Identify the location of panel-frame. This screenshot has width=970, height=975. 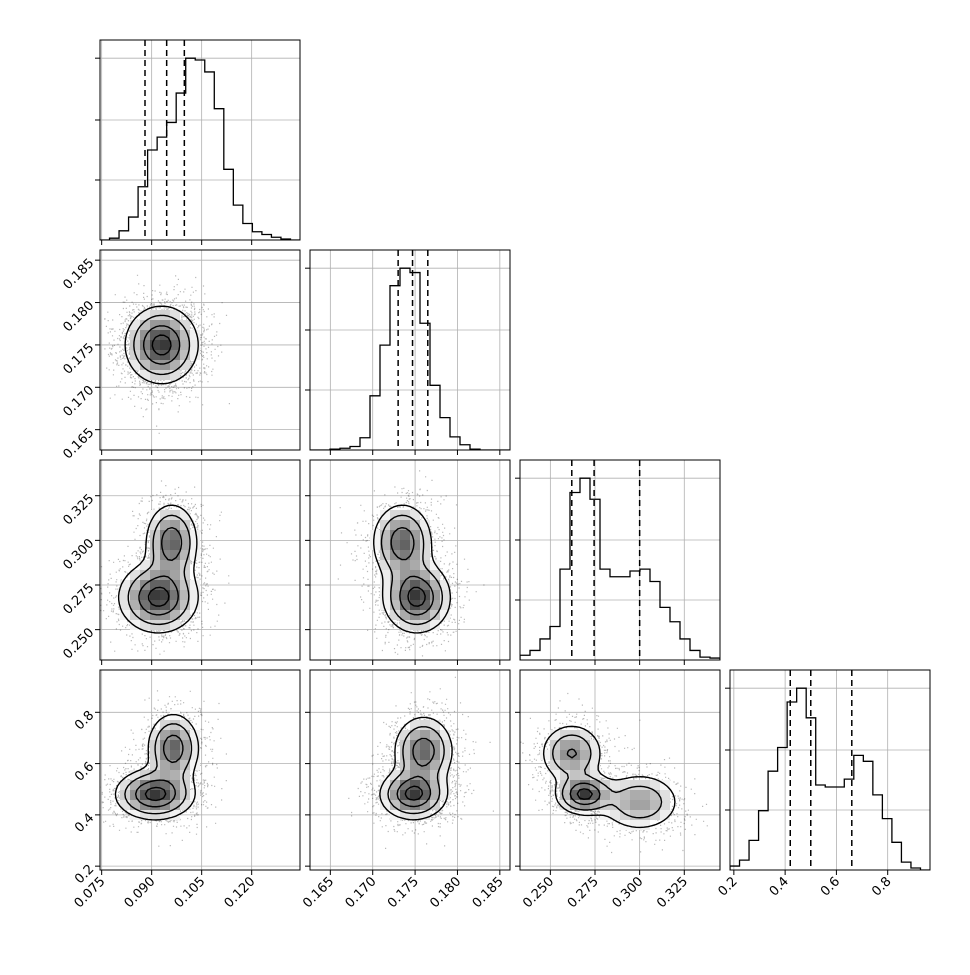
(200, 140).